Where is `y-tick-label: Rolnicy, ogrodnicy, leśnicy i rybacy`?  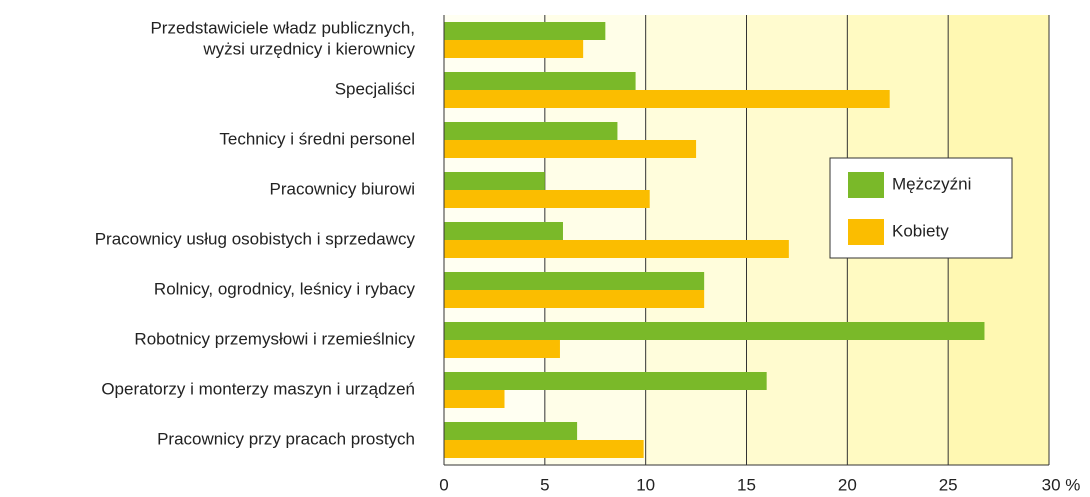
y-tick-label: Rolnicy, ogrodnicy, leśnicy i rybacy is located at coordinates (285, 288).